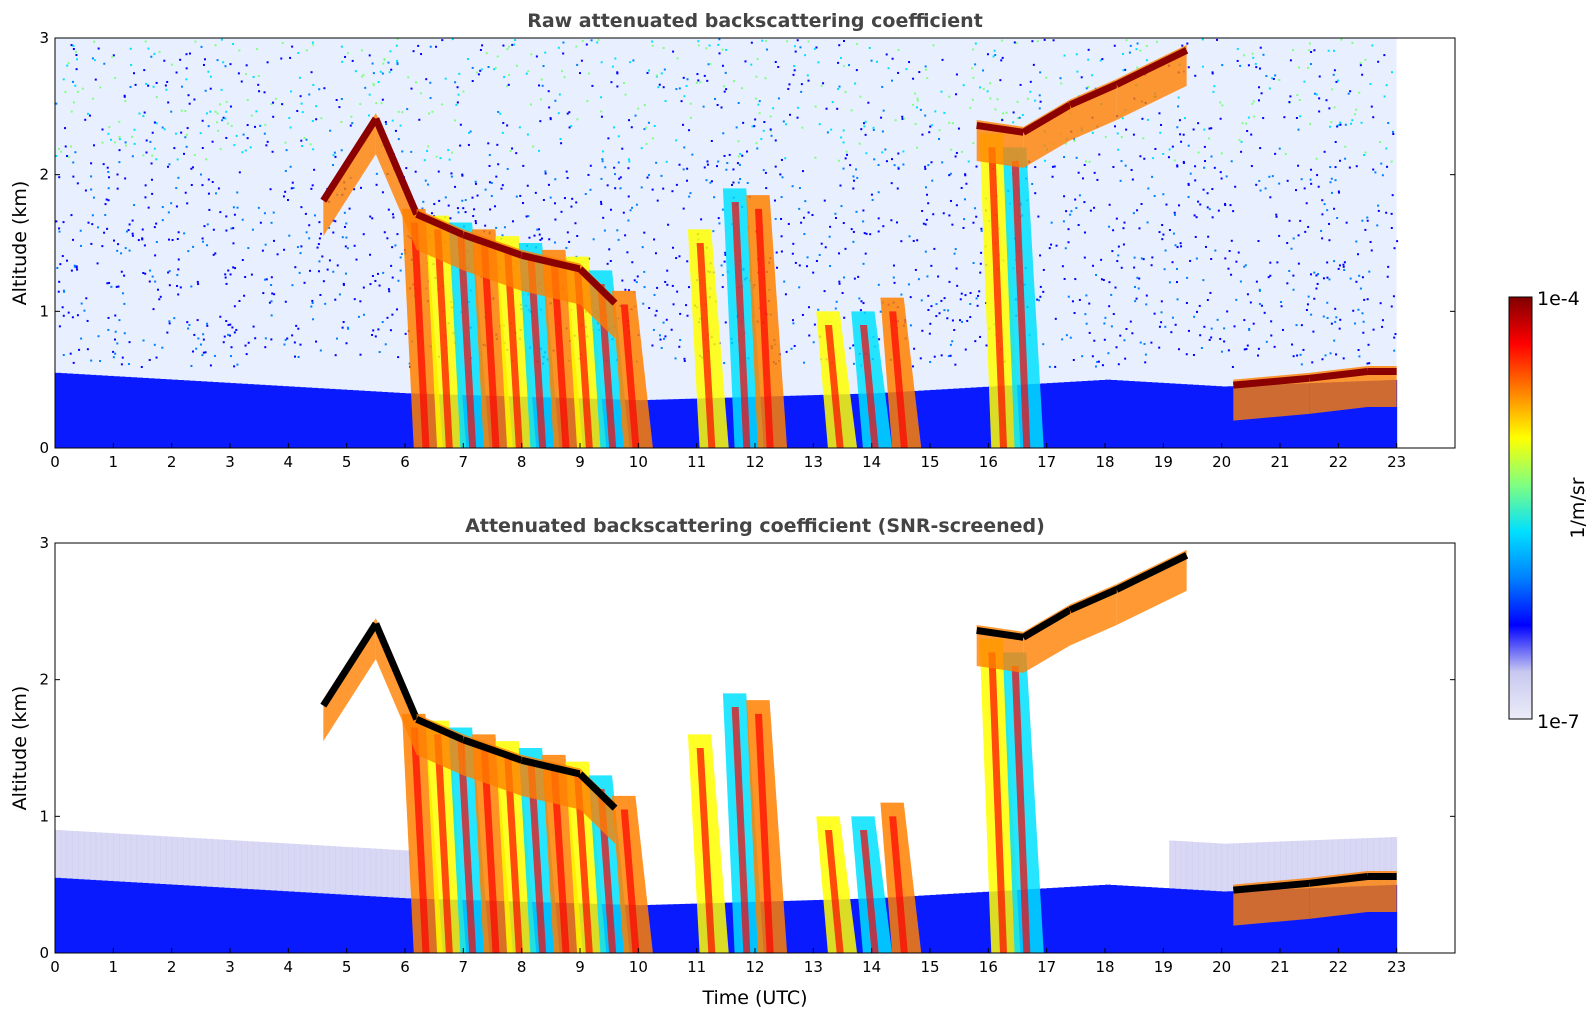 This screenshot has width=1595, height=1020. What do you see at coordinates (1093, 600) in the screenshot?
I see `cloud-top-edge` at bounding box center [1093, 600].